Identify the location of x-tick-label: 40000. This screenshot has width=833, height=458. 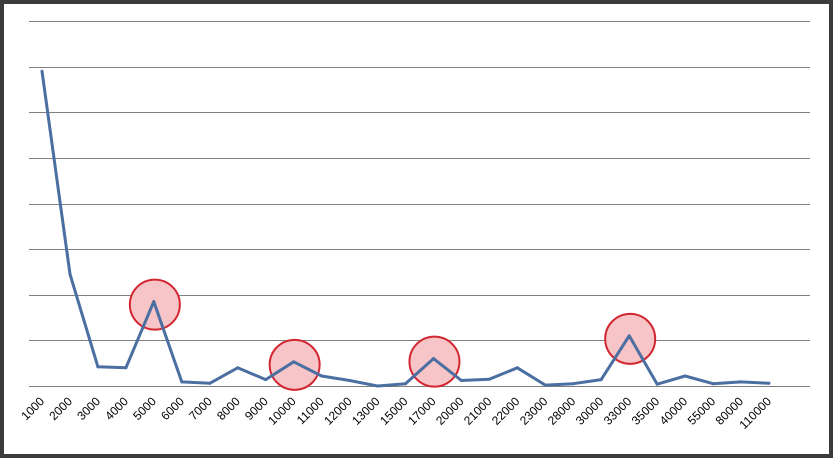
(674, 411).